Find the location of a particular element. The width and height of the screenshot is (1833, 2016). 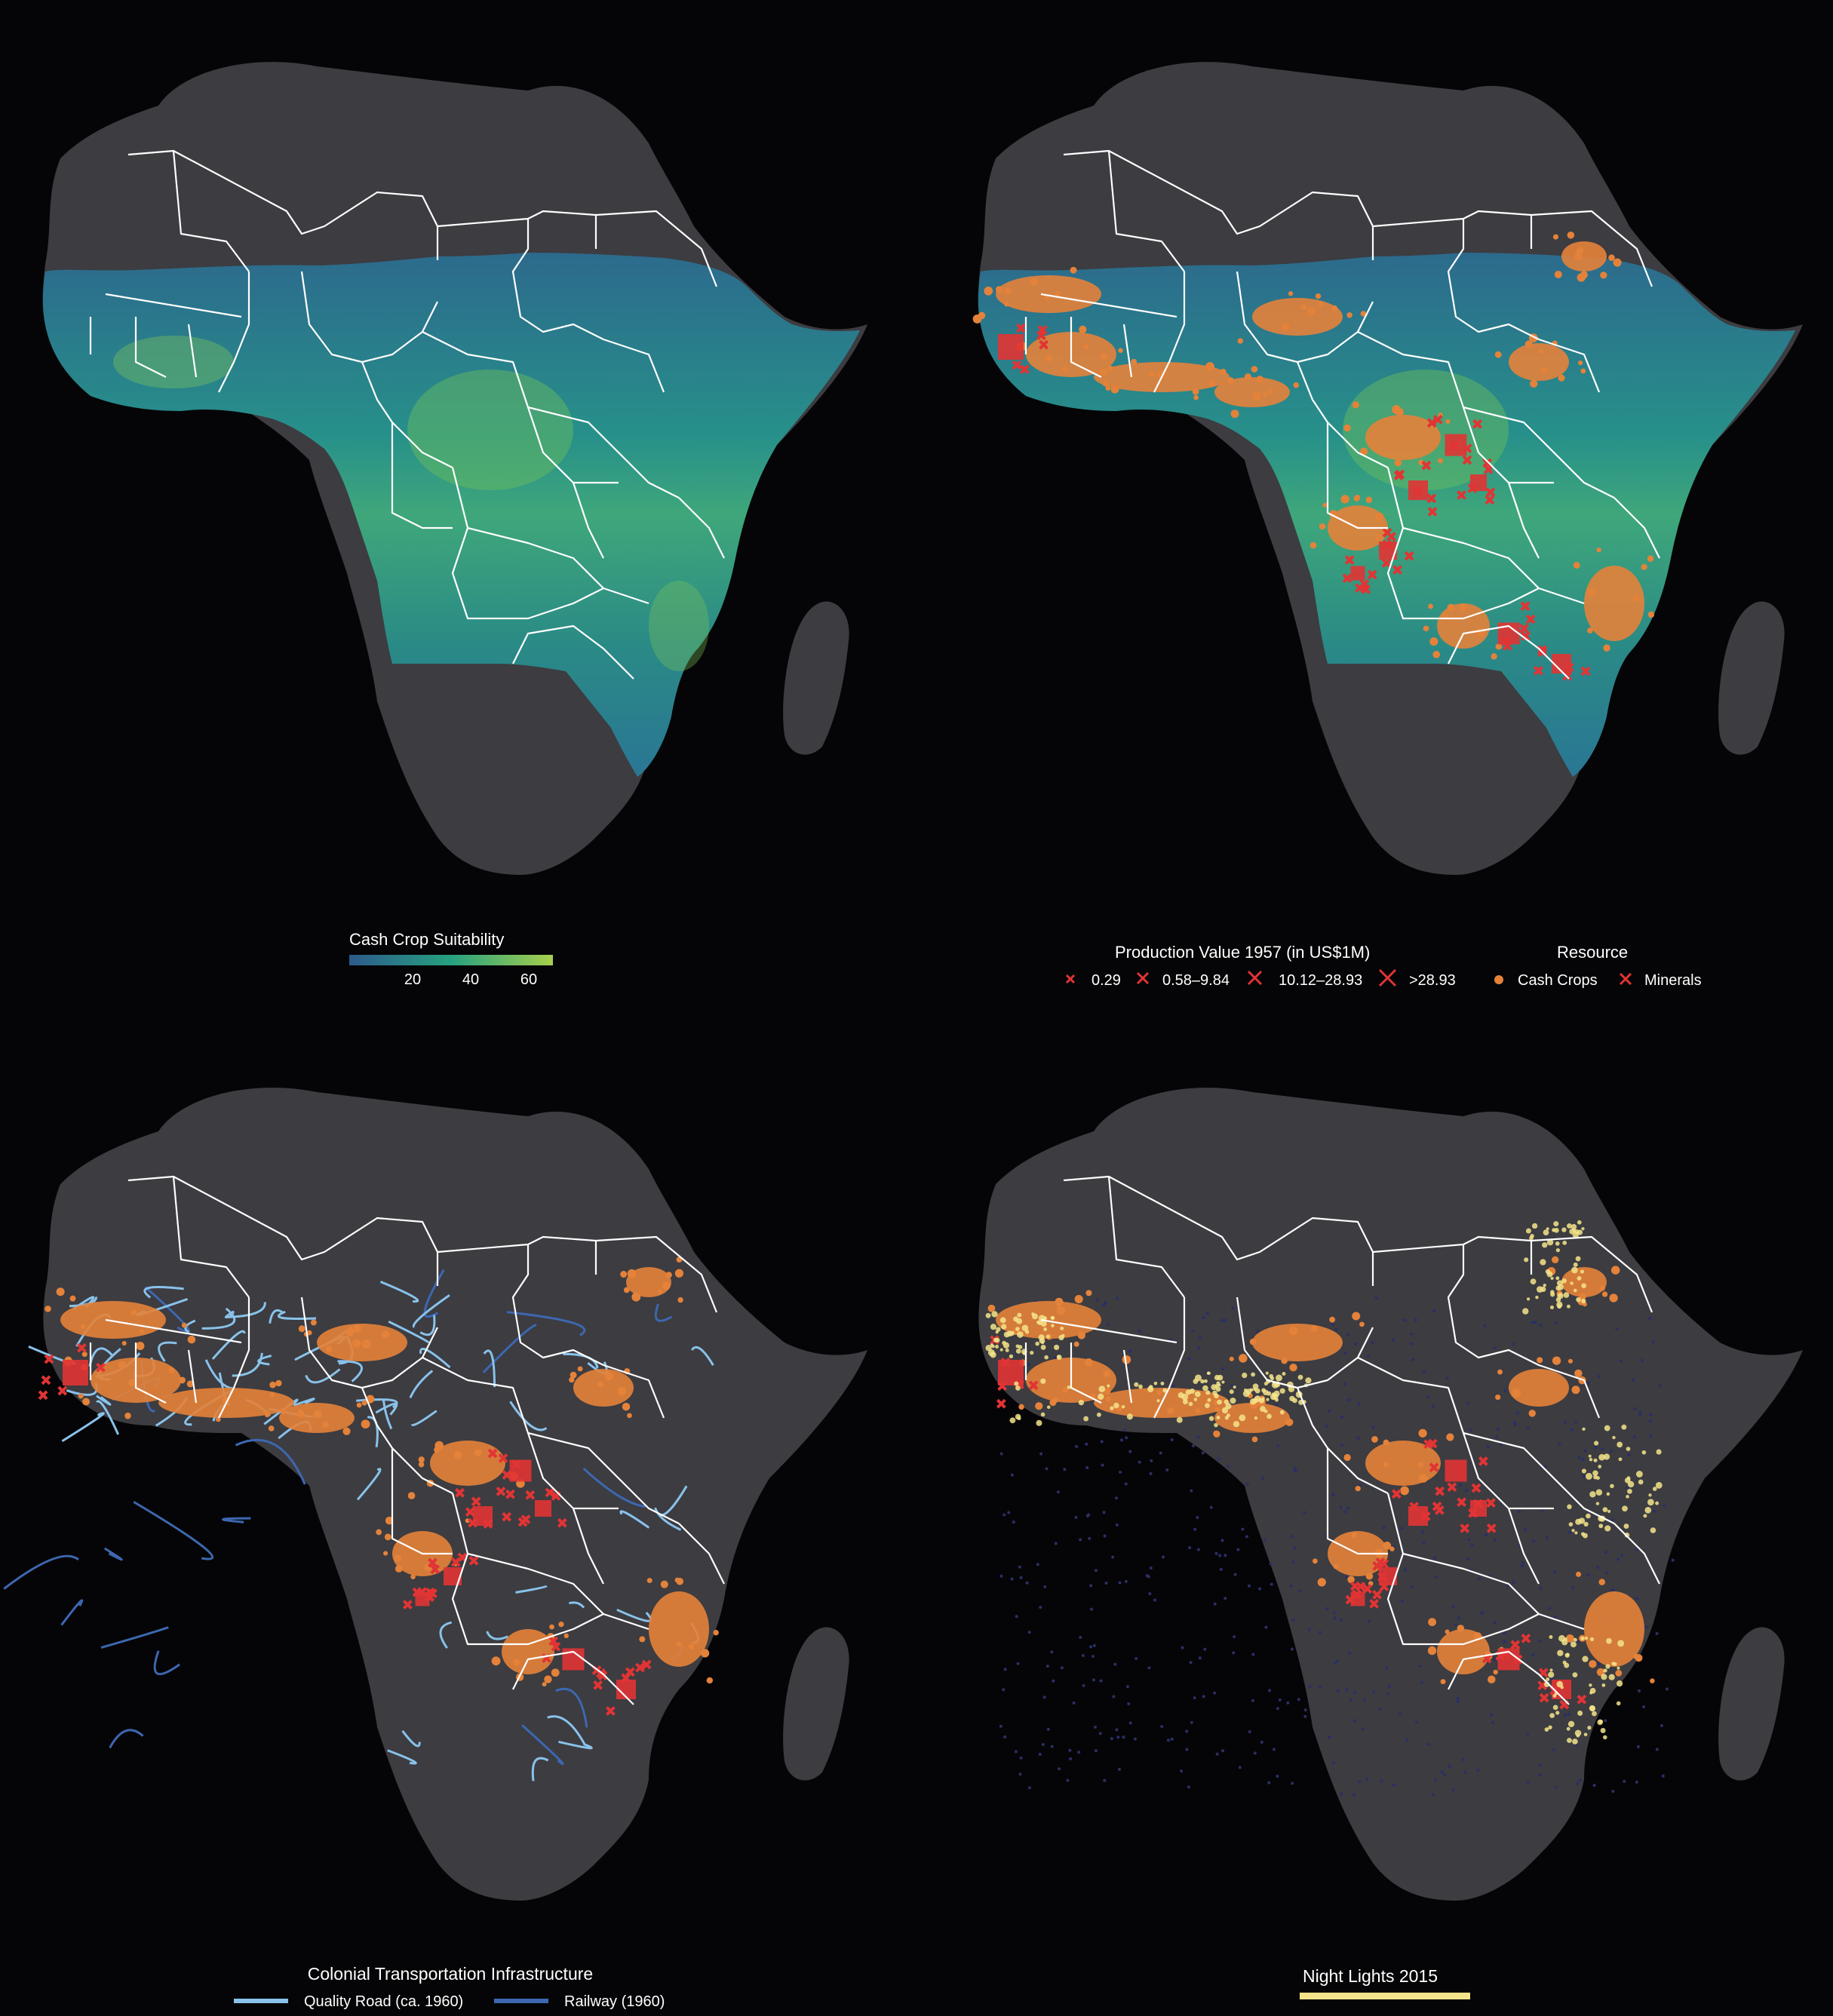

cash-crop-area is located at coordinates (1614, 603).